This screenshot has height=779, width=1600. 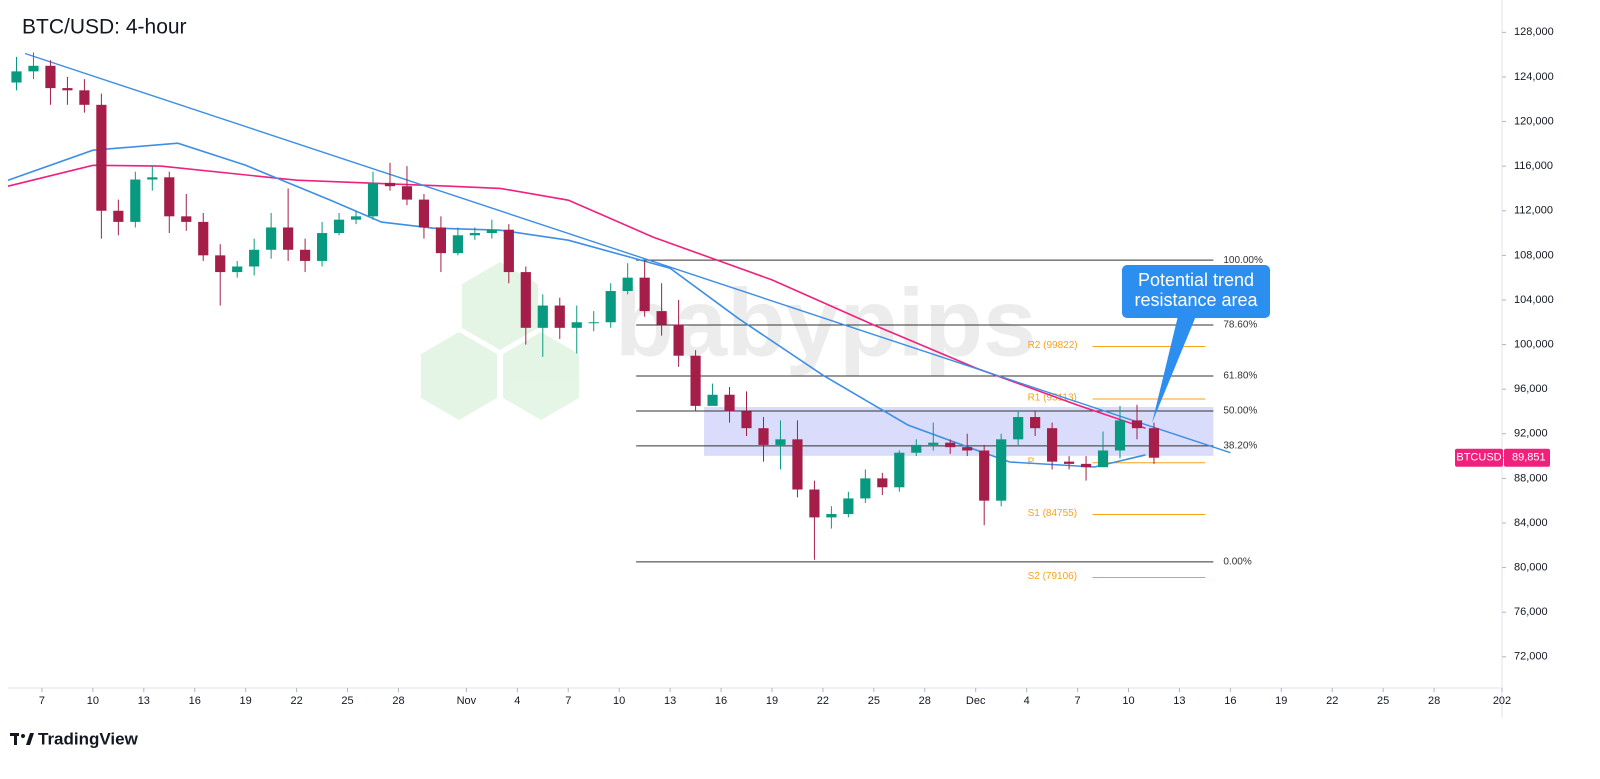 What do you see at coordinates (1031, 461) in the screenshot?
I see `pivot-label: P` at bounding box center [1031, 461].